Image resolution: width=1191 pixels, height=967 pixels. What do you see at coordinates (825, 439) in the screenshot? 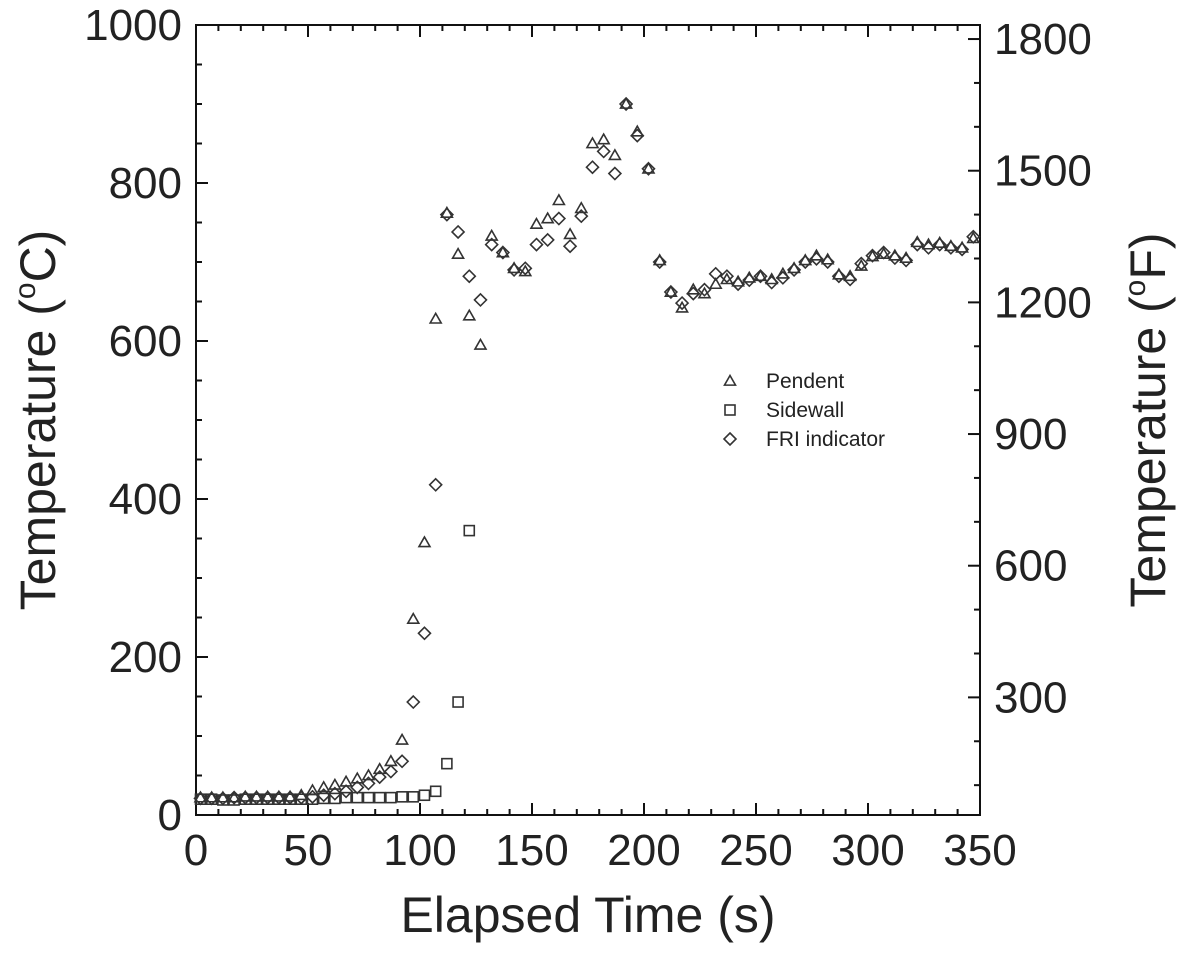
I see `legend-label-fri-indicator: FRI indicator` at bounding box center [825, 439].